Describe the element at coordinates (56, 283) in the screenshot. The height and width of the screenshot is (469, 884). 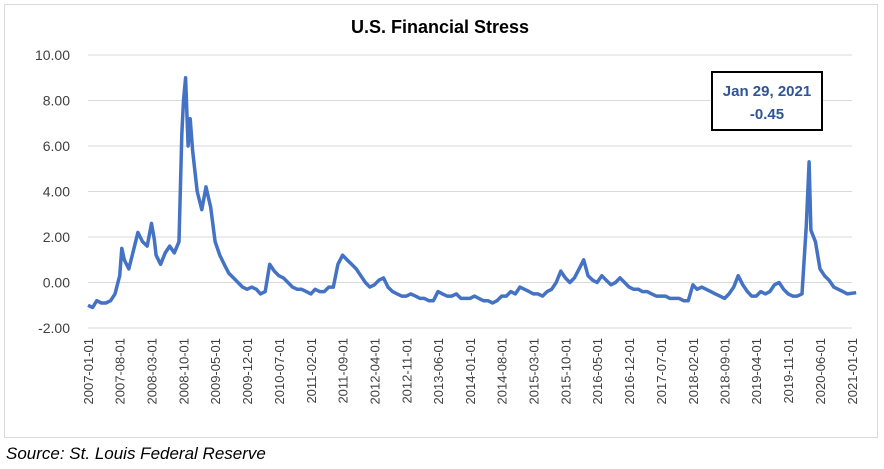
I see `y-tick-label: 0.00` at that location.